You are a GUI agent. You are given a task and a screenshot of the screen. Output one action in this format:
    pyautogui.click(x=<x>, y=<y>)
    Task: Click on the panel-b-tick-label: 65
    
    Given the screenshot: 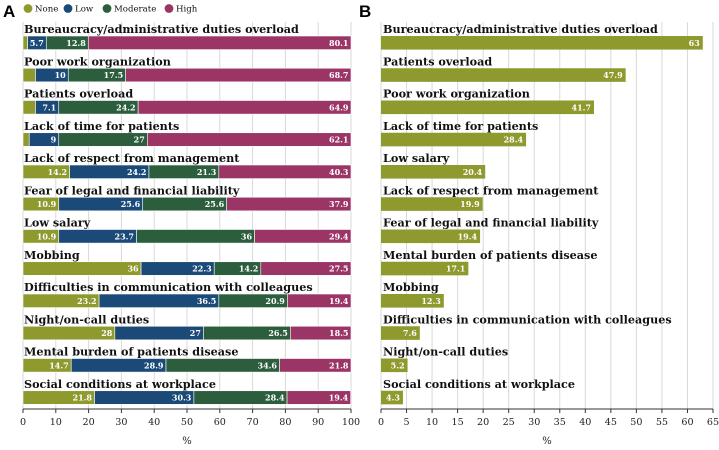 What is the action you would take?
    pyautogui.click(x=713, y=422)
    